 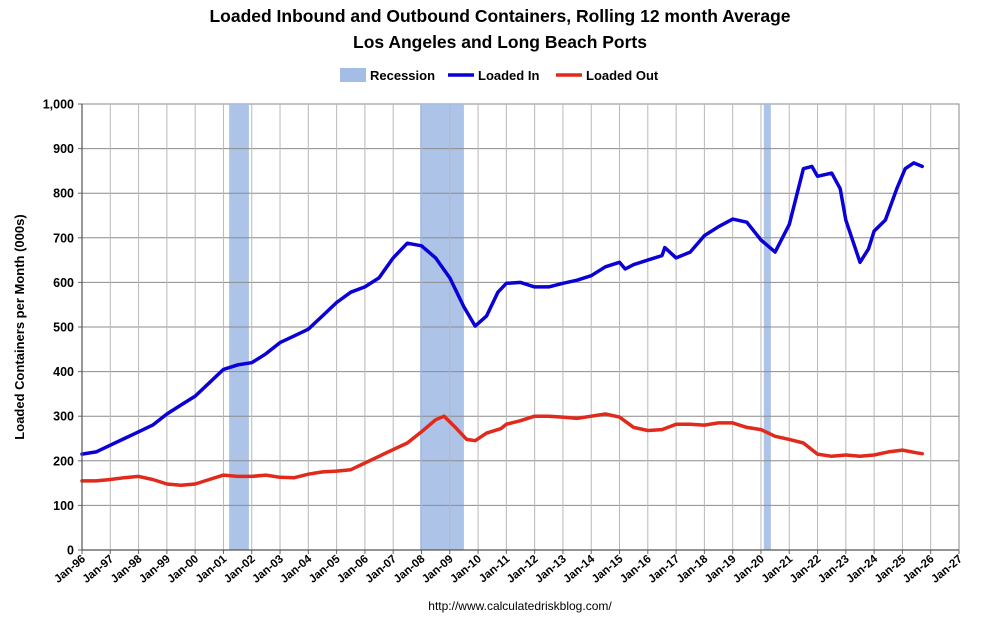 What do you see at coordinates (353, 569) in the screenshot?
I see `x-tick-label: Jan-06` at bounding box center [353, 569].